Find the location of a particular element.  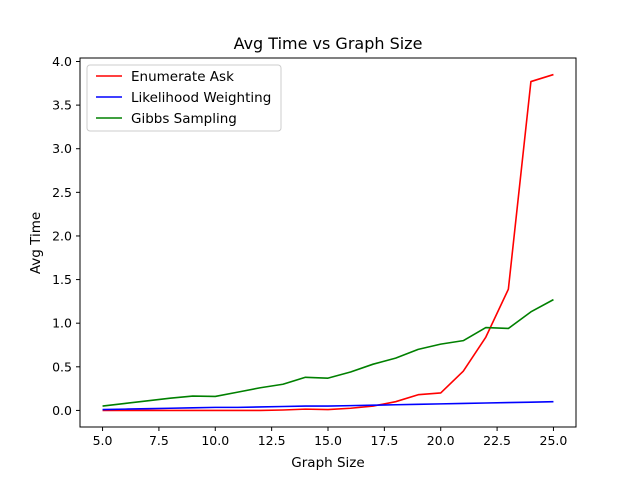

x-axis-label: Graph Size is located at coordinates (327, 463).